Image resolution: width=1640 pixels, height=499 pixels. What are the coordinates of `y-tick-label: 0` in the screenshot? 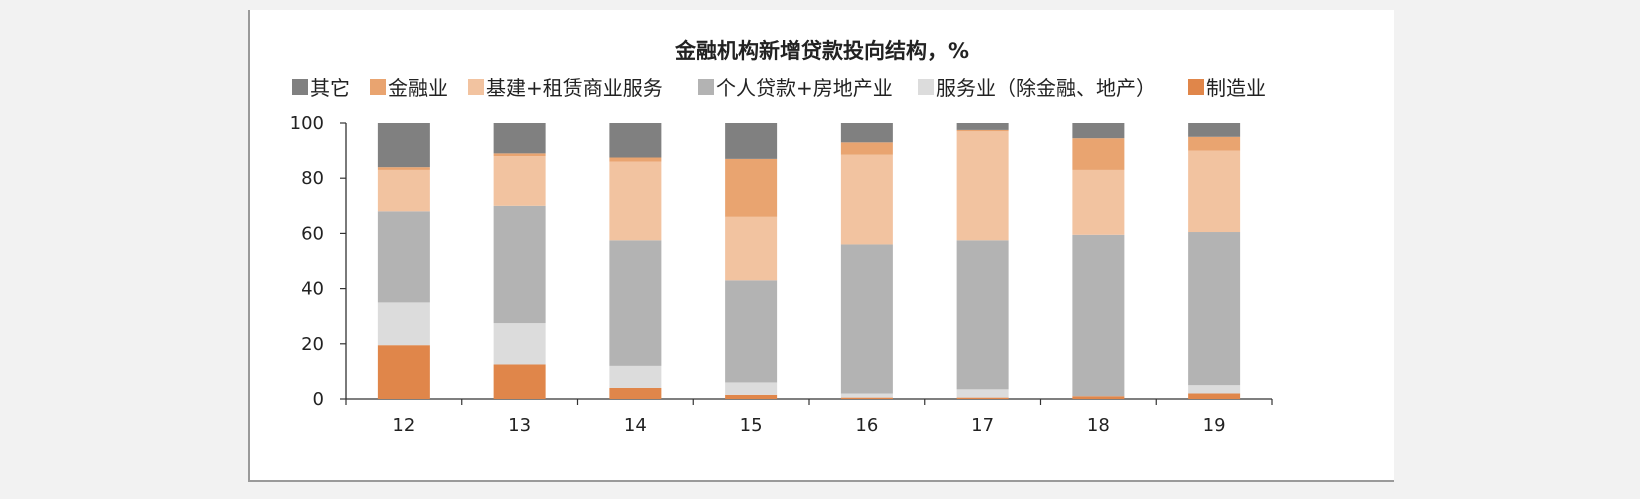 It's located at (318, 399).